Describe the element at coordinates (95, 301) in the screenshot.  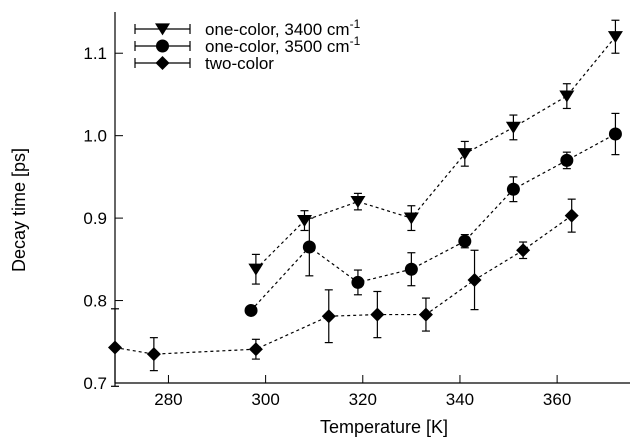
I see `y-tick-label: 0.8` at that location.